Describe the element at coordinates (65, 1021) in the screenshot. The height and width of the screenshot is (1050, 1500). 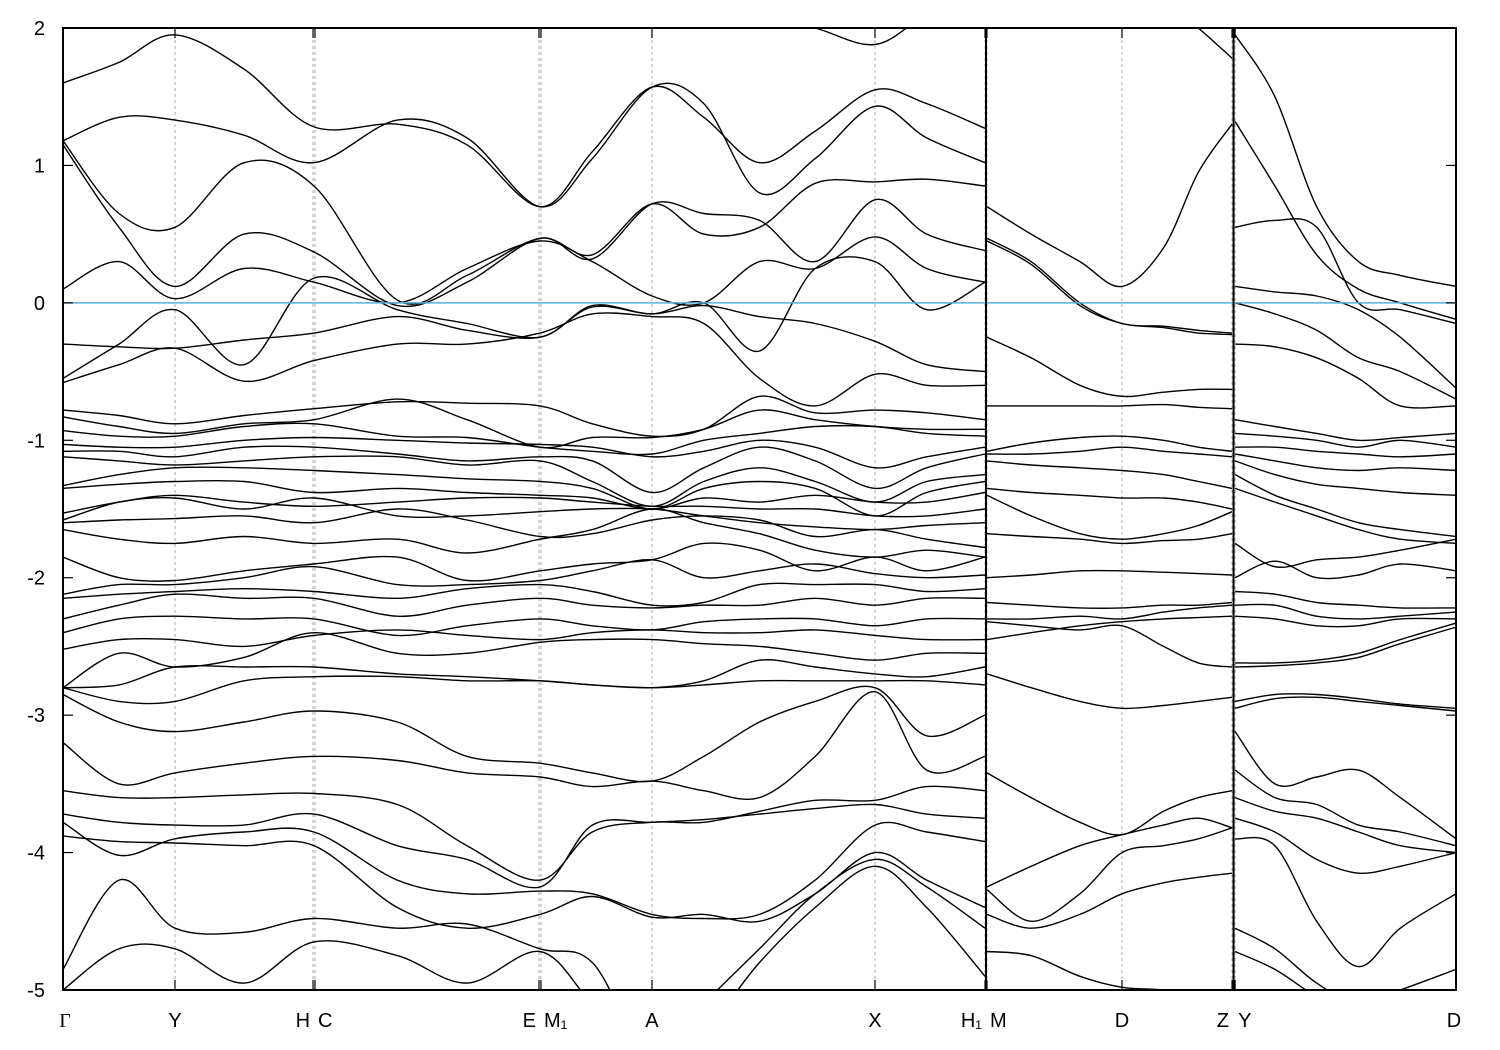
I see `x-tick-label: Γ` at that location.